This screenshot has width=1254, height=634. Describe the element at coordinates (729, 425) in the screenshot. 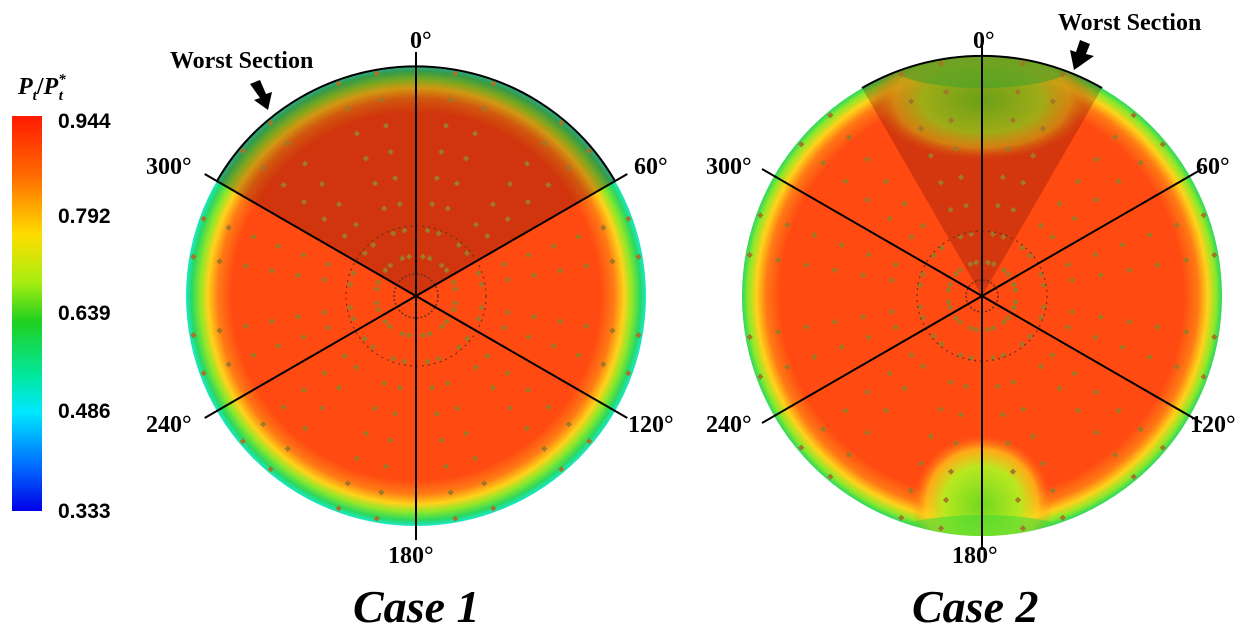

I see `angle-label-240: 240°` at that location.